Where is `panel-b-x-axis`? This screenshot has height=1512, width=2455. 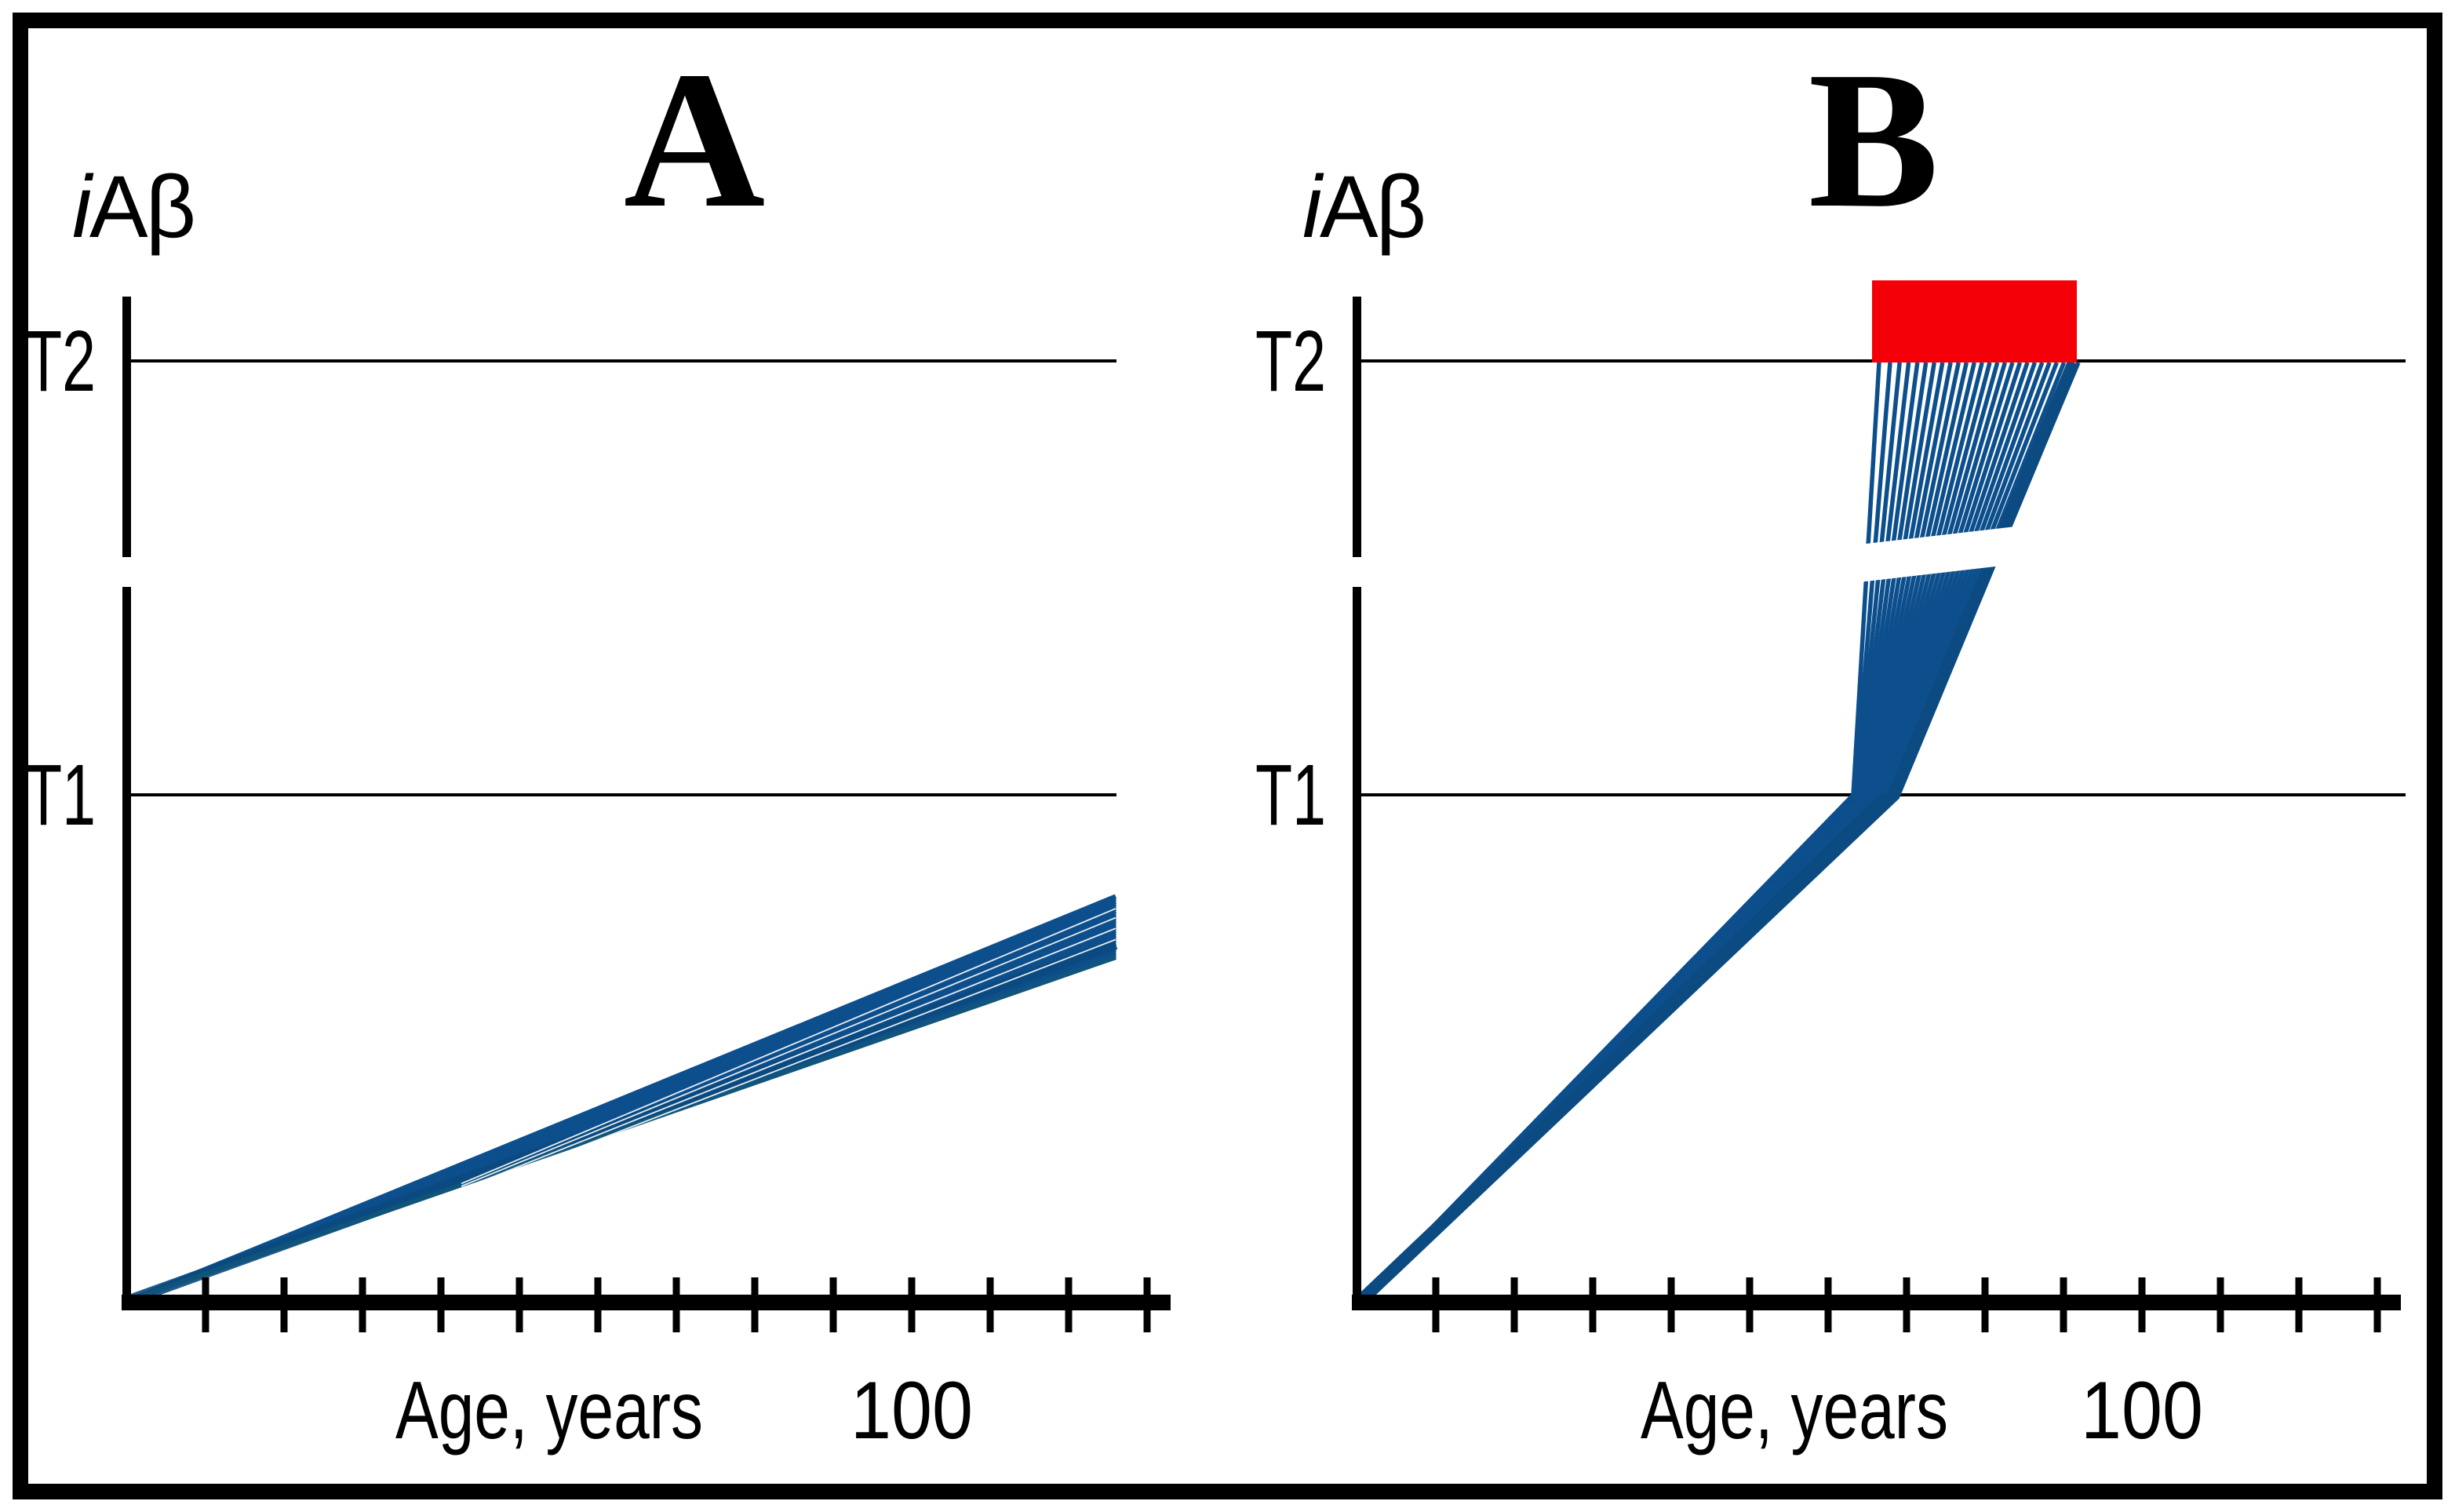 panel-b-x-axis is located at coordinates (1876, 1302).